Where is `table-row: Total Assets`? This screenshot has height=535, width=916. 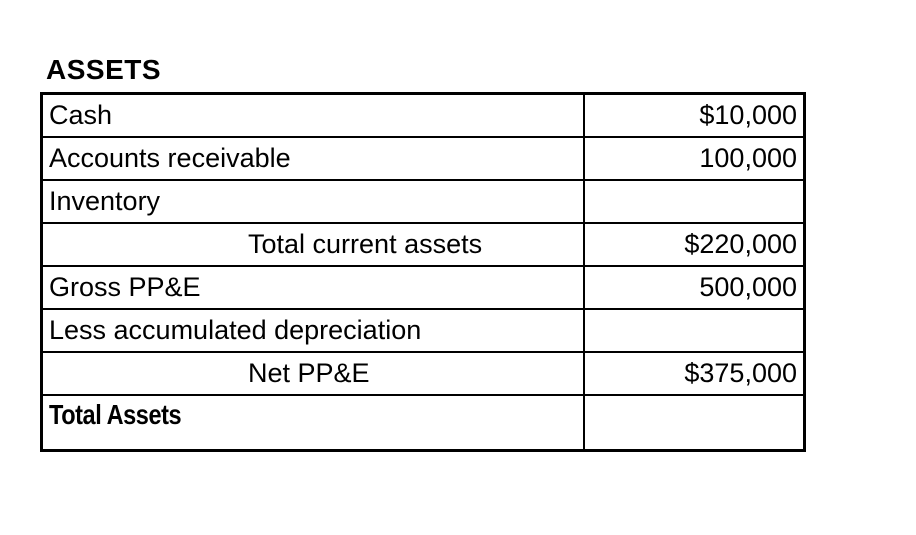
table-row: Total Assets is located at coordinates (423, 423).